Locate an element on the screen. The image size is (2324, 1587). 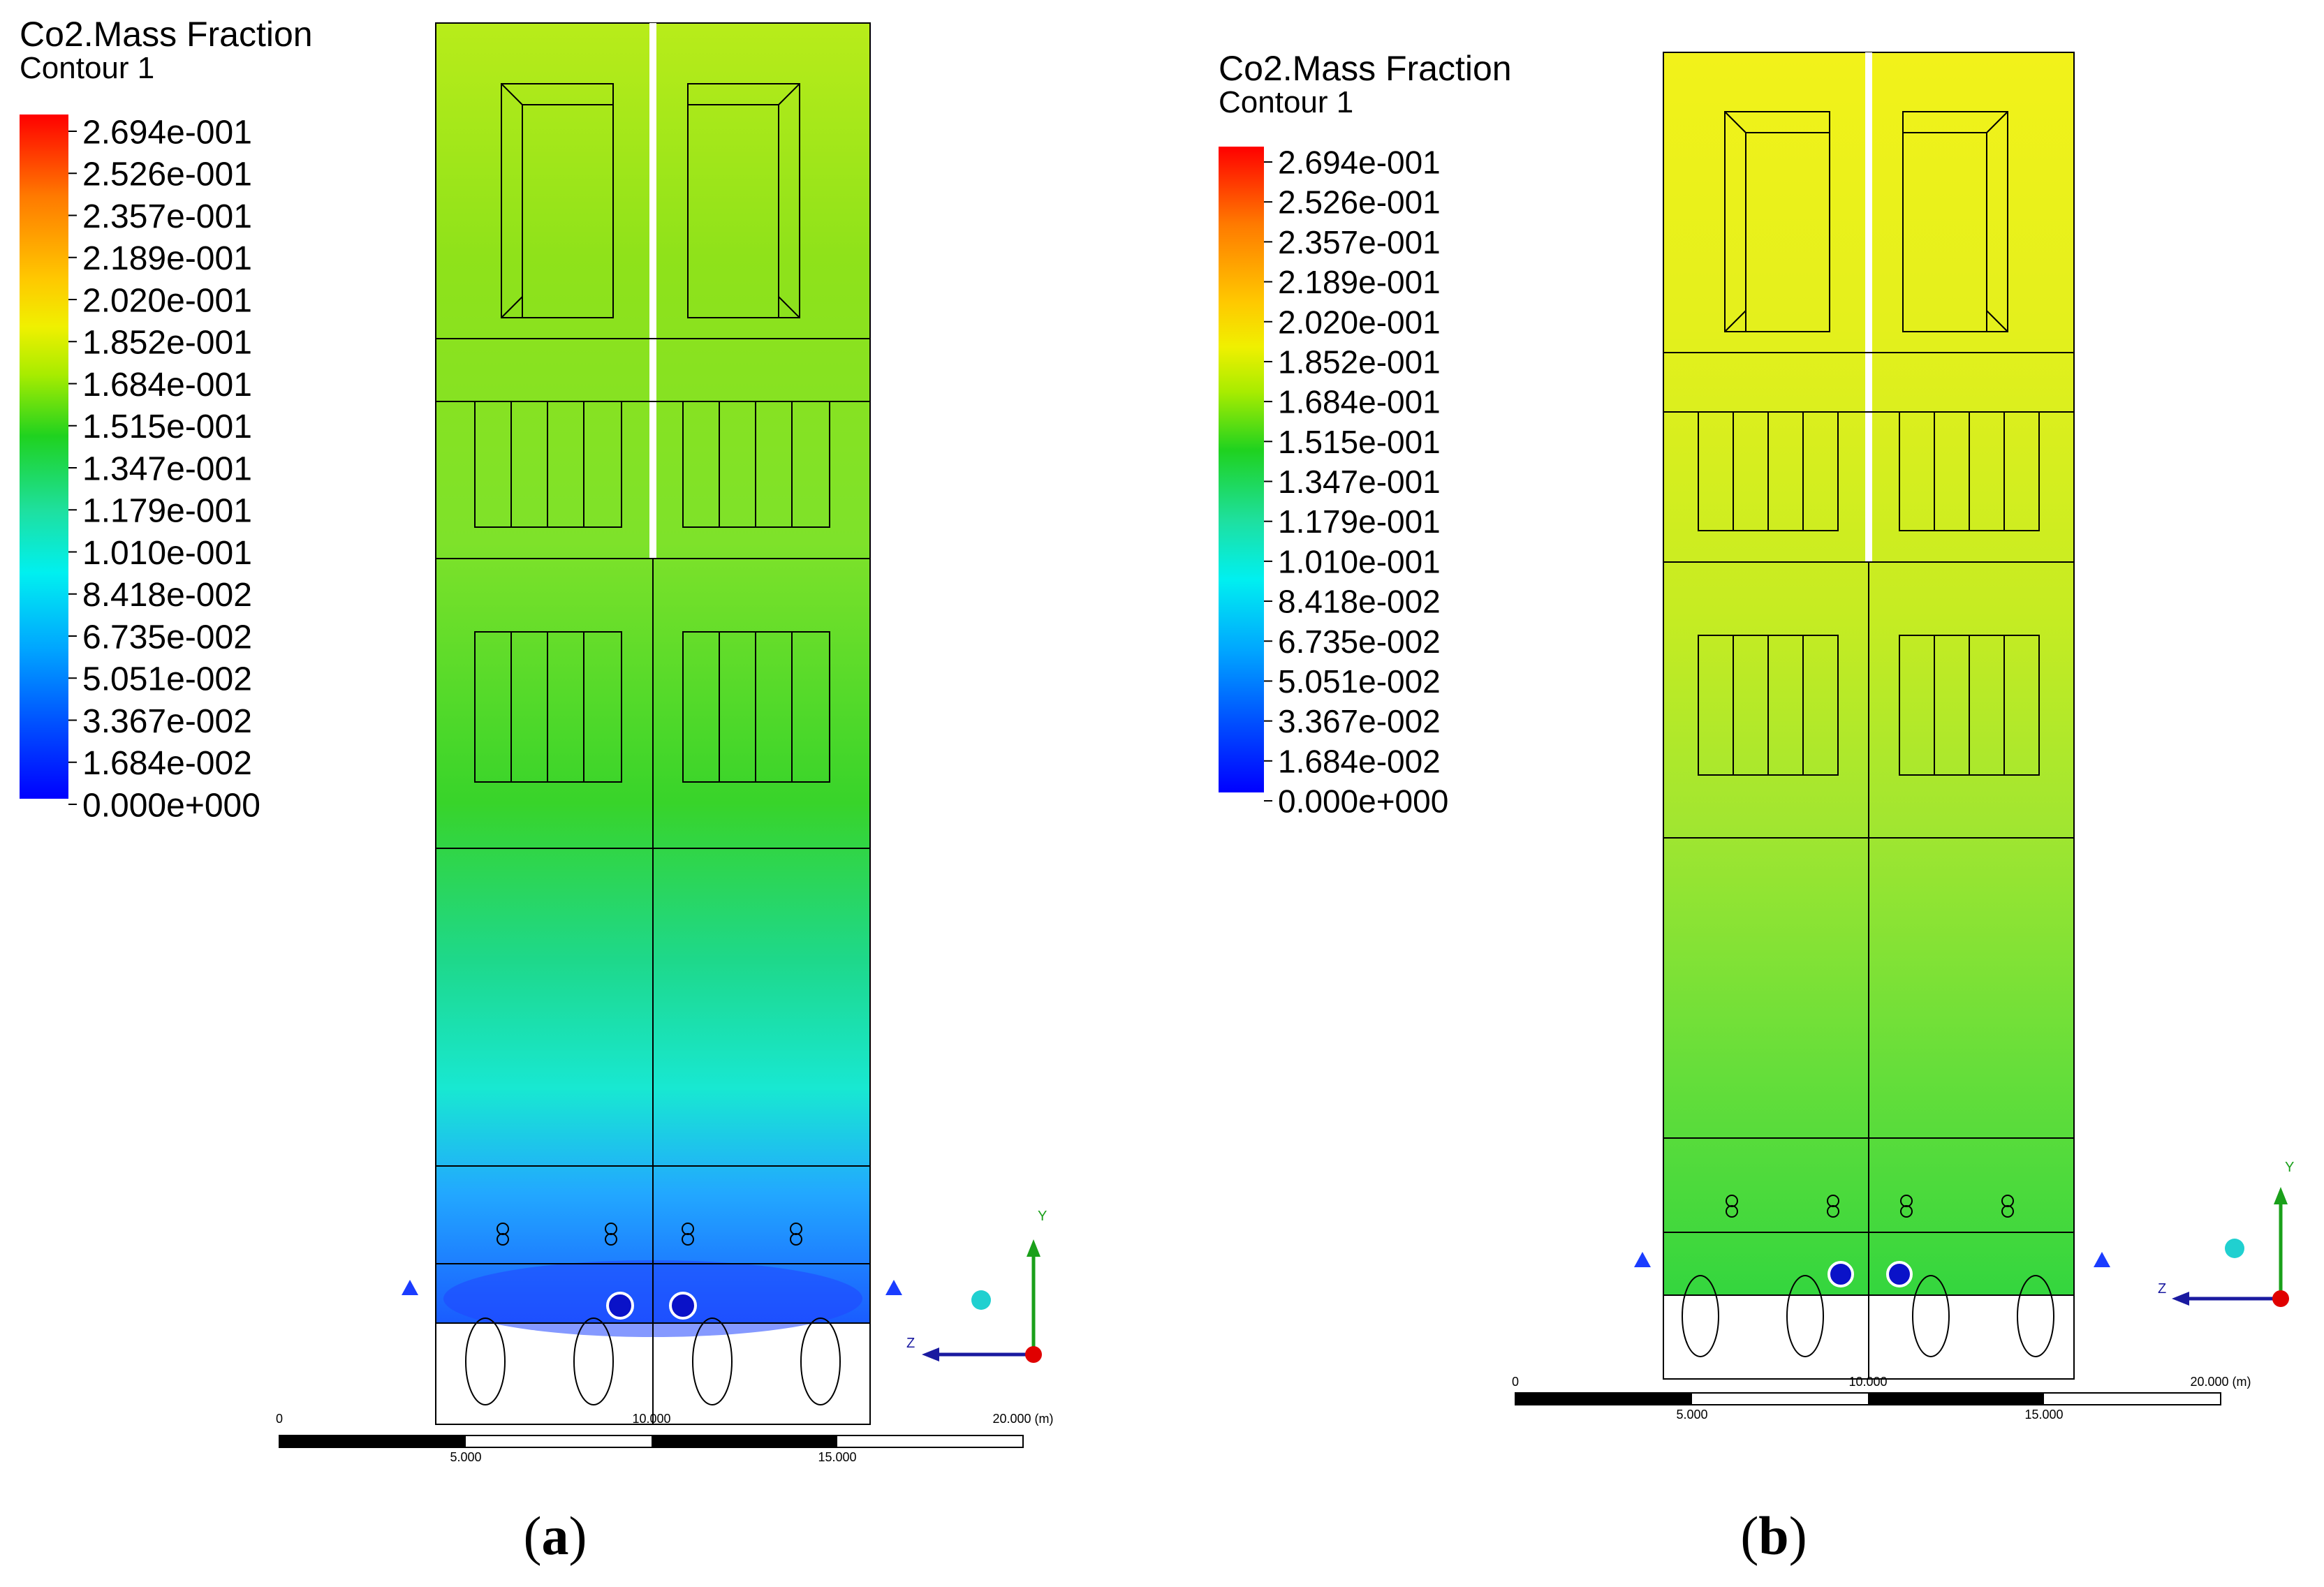
legend-subtitle-b: Contour 1 is located at coordinates (1286, 102).